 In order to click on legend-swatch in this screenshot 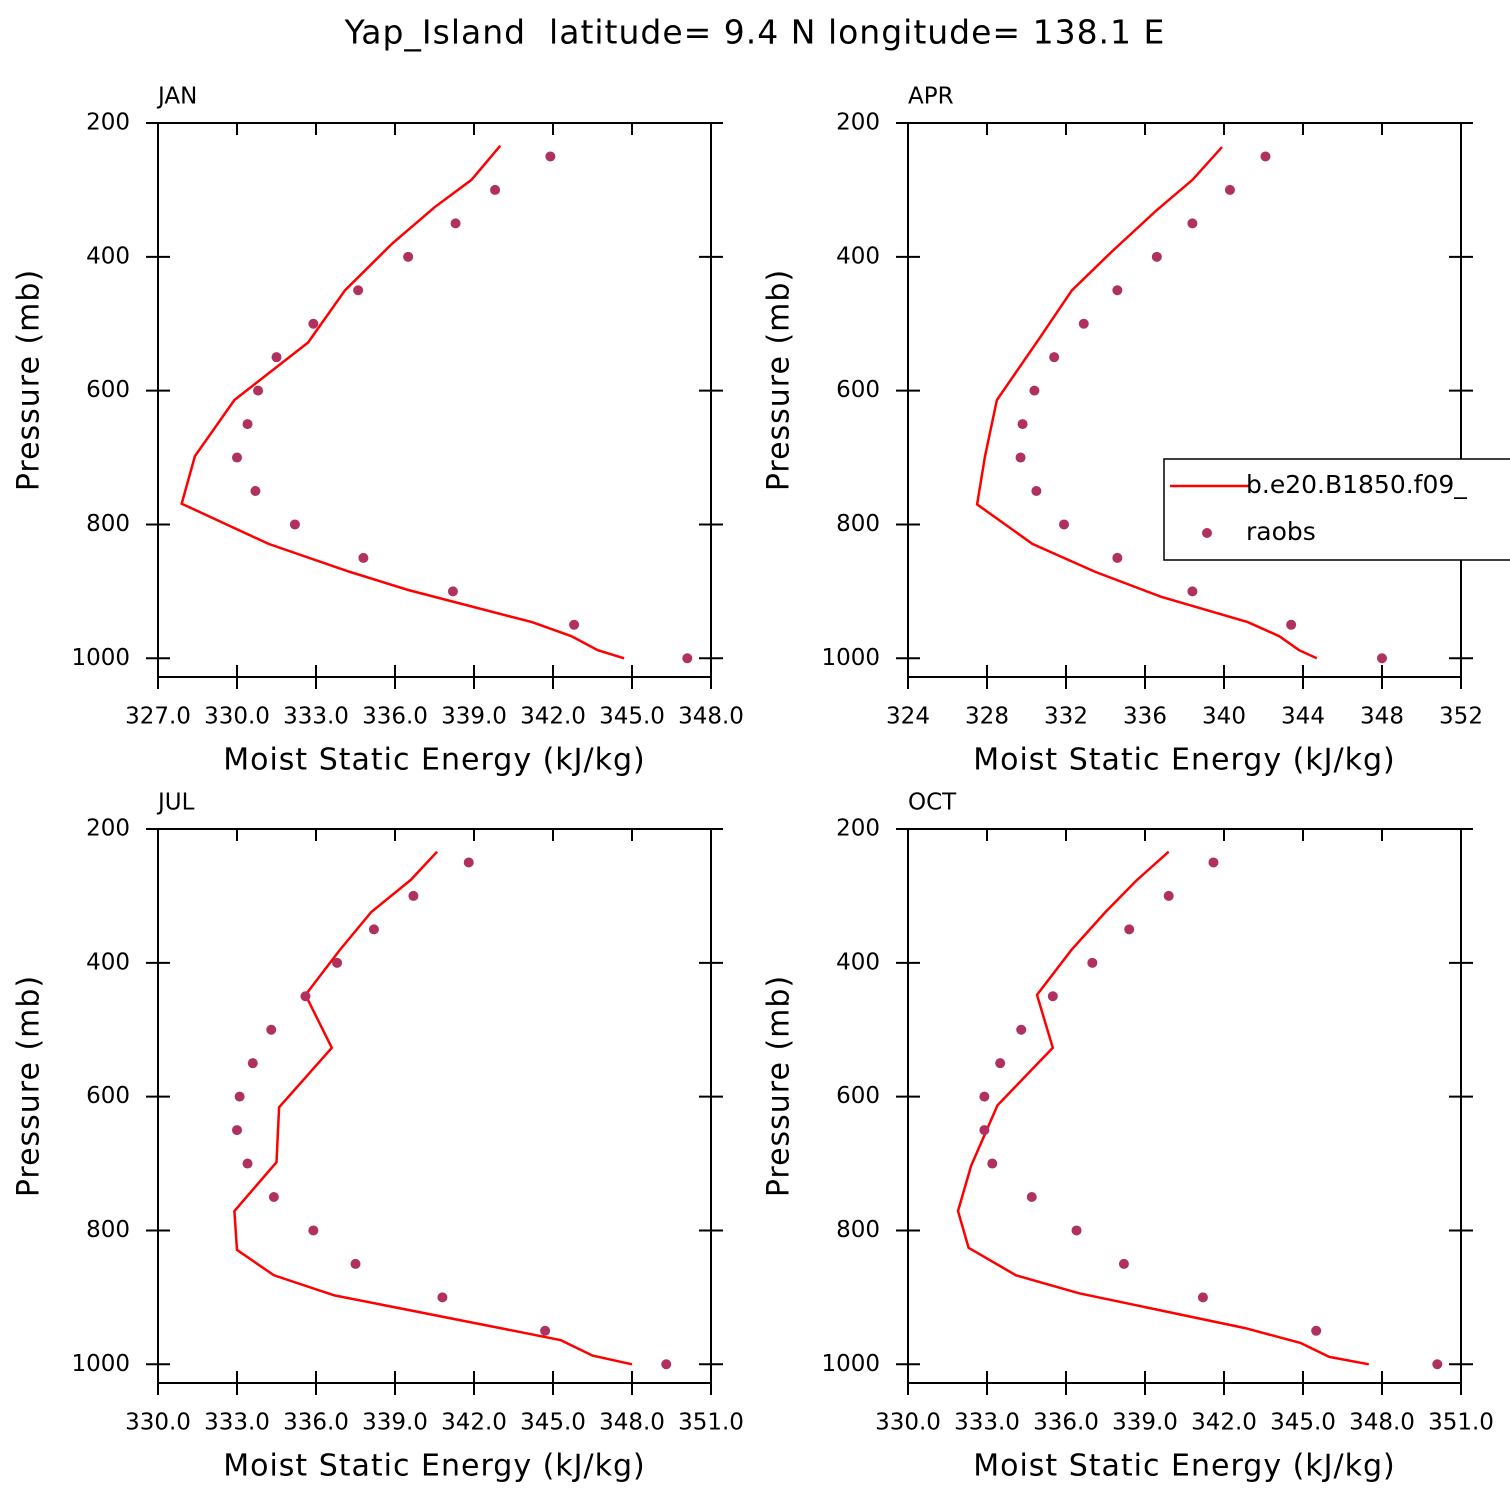, I will do `click(1207, 533)`.